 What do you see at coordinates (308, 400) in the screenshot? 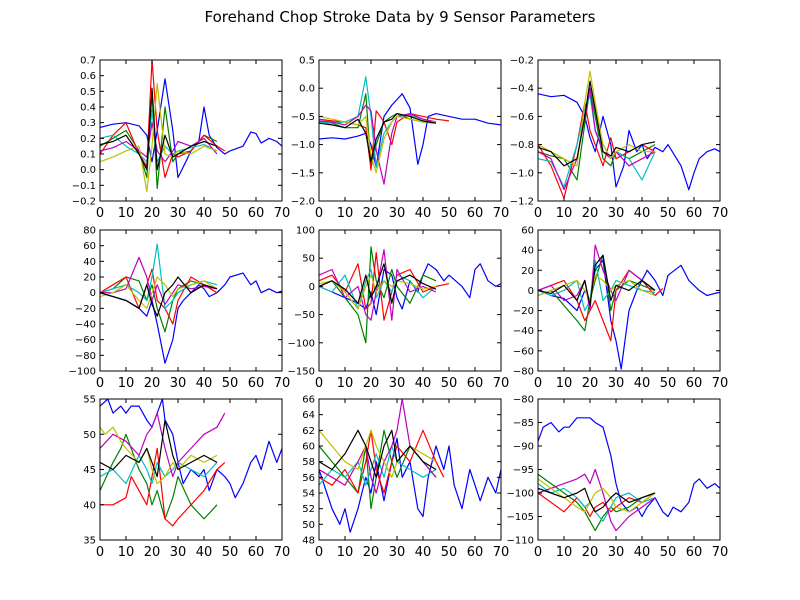
I see `y-tick-label: 66` at bounding box center [308, 400].